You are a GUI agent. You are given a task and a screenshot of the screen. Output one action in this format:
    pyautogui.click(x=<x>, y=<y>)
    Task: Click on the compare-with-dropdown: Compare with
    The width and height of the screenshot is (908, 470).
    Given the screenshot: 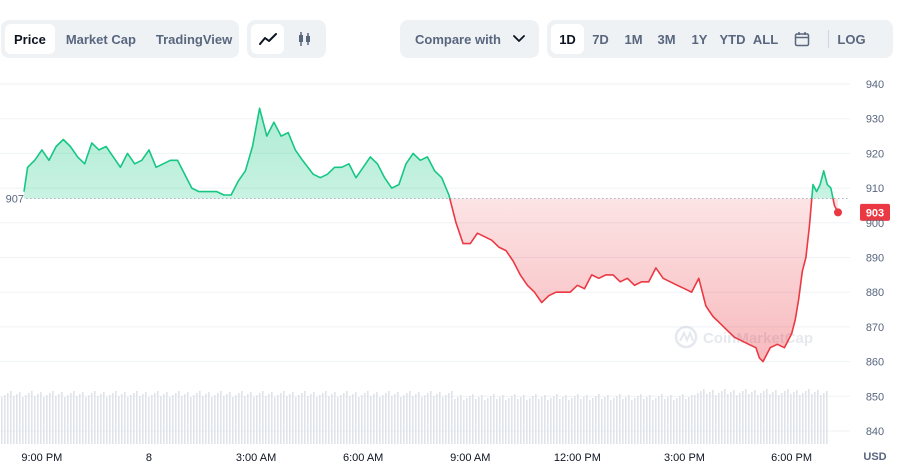 What is the action you would take?
    pyautogui.click(x=469, y=39)
    